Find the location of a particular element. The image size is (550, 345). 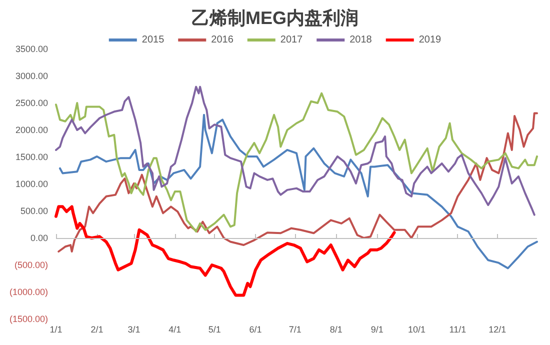

y-tick-label: 2000.00 is located at coordinates (31, 130).